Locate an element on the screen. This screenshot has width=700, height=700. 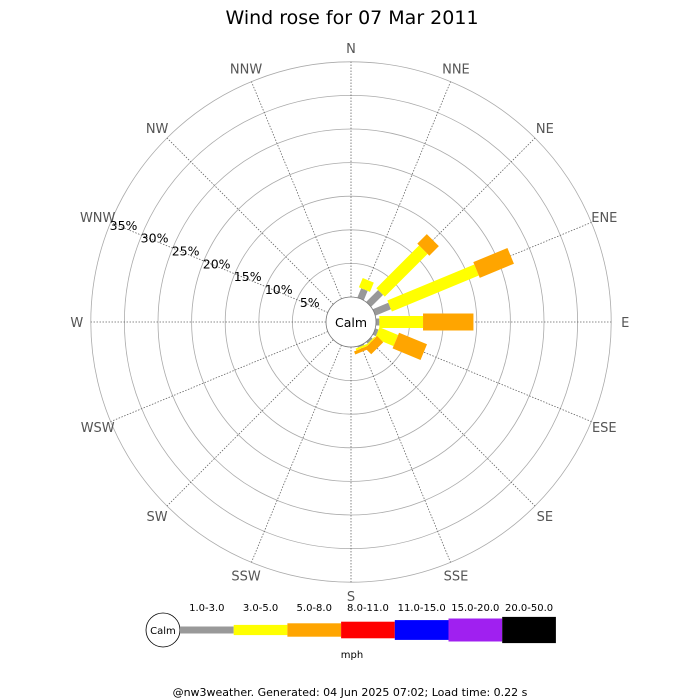
wind-bar-sse-bin3 is located at coordinates (362, 349).